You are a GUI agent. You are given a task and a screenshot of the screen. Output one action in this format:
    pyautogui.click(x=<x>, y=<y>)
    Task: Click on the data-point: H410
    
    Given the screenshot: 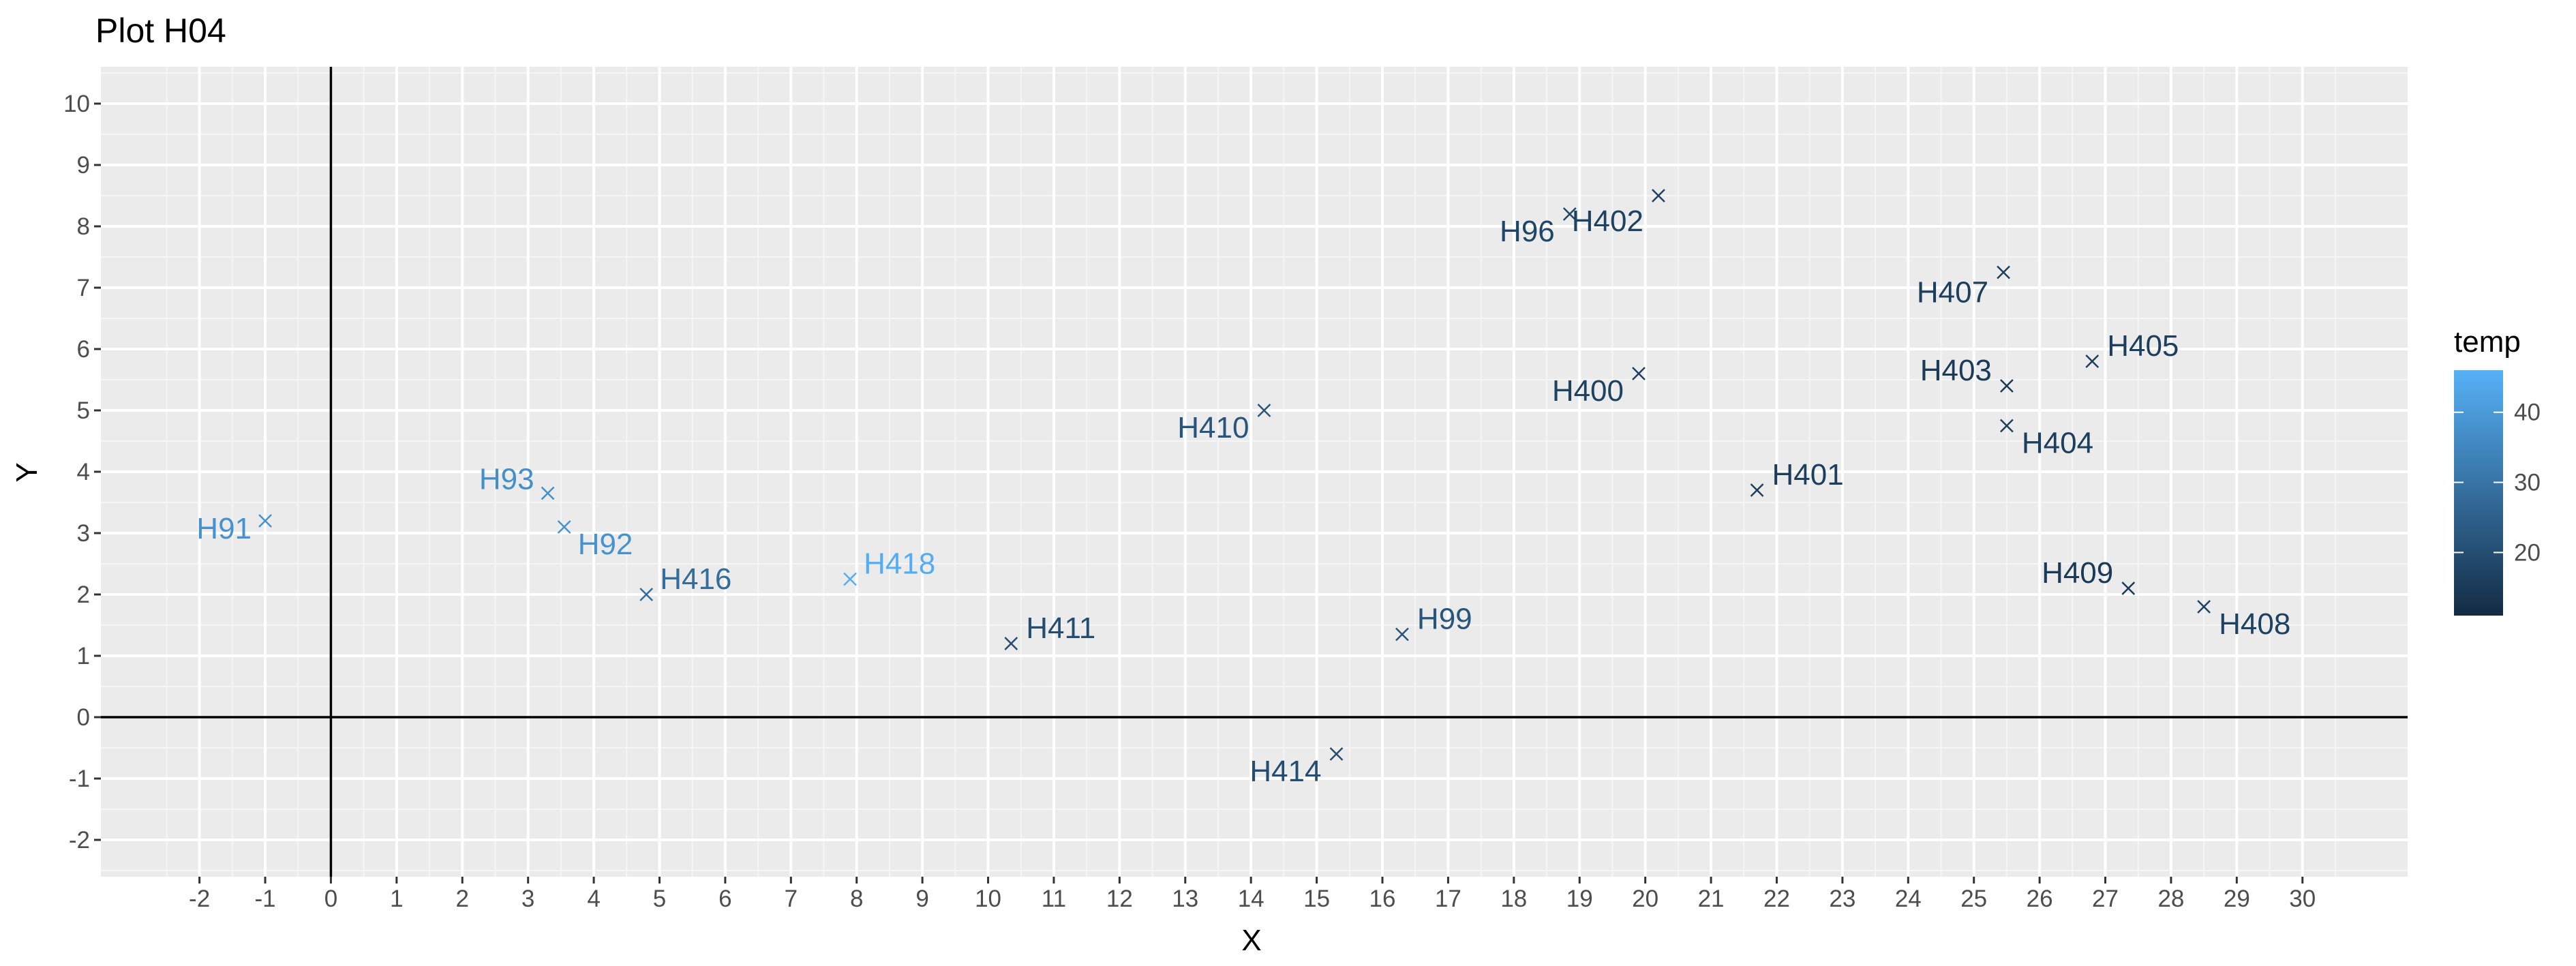 What is the action you would take?
    pyautogui.click(x=1224, y=424)
    